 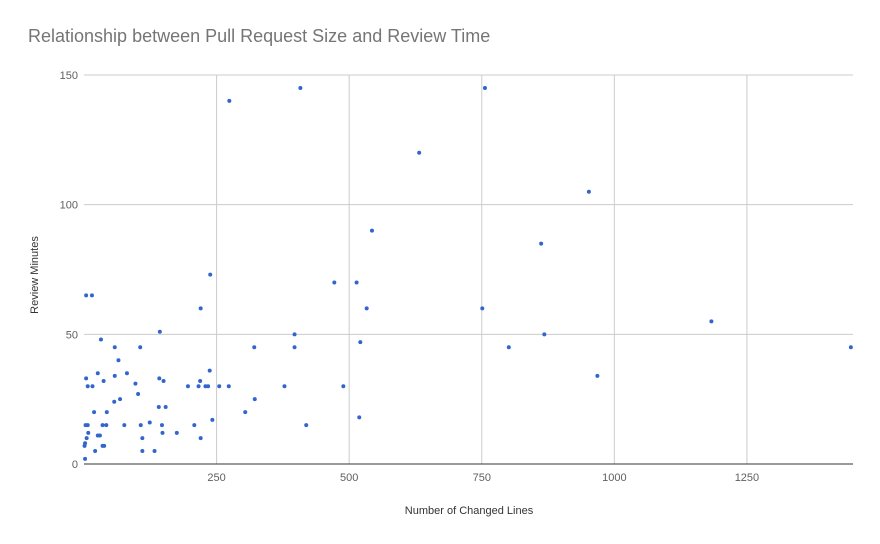 I want to click on x-tick-label: 500, so click(x=349, y=478).